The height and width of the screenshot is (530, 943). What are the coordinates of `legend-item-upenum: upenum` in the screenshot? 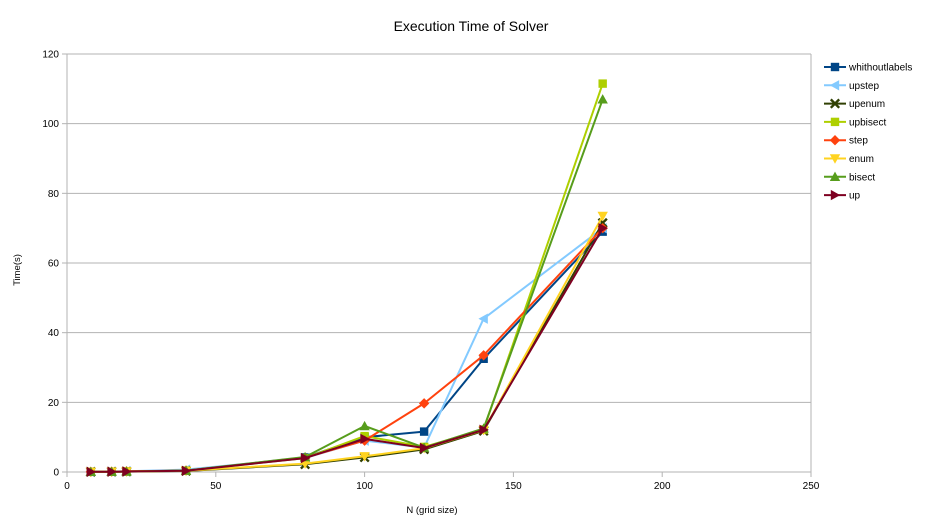 It's located at (854, 104).